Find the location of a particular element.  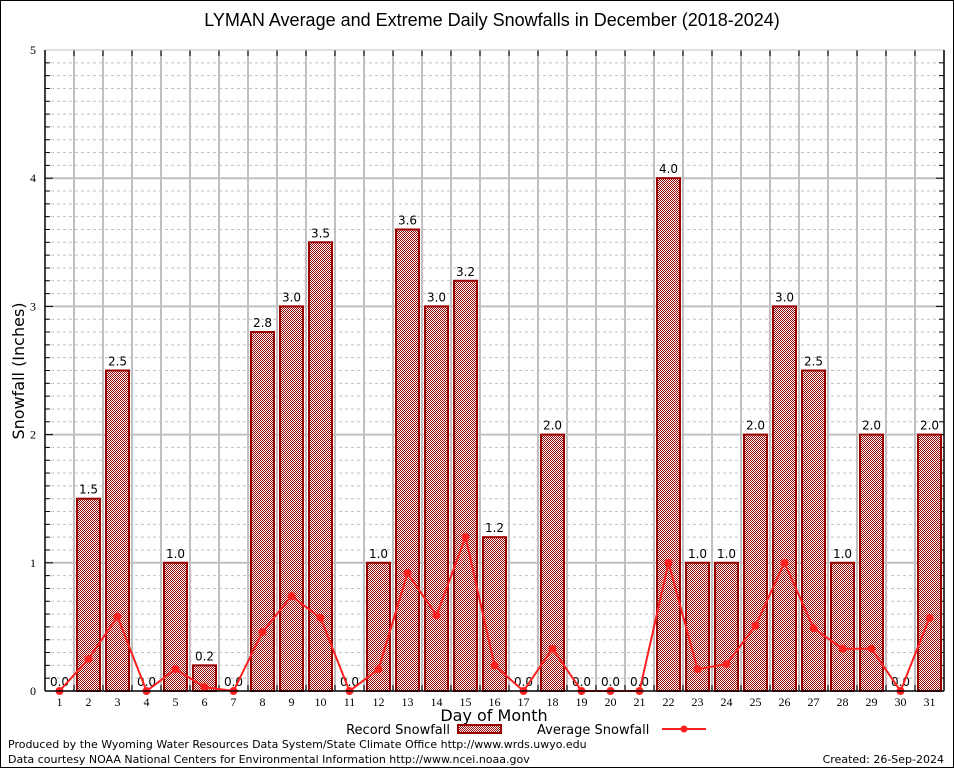

x-tick-label: 30 is located at coordinates (901, 702).